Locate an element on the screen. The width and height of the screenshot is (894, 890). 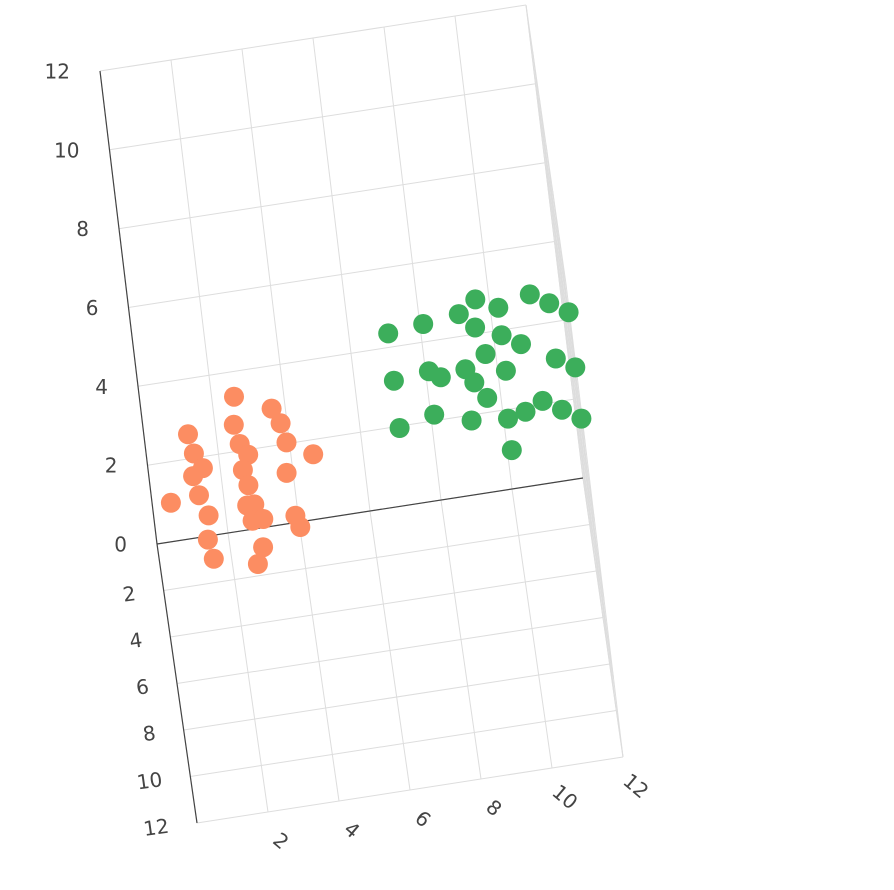
y-tick-label: 4 is located at coordinates (136, 641).